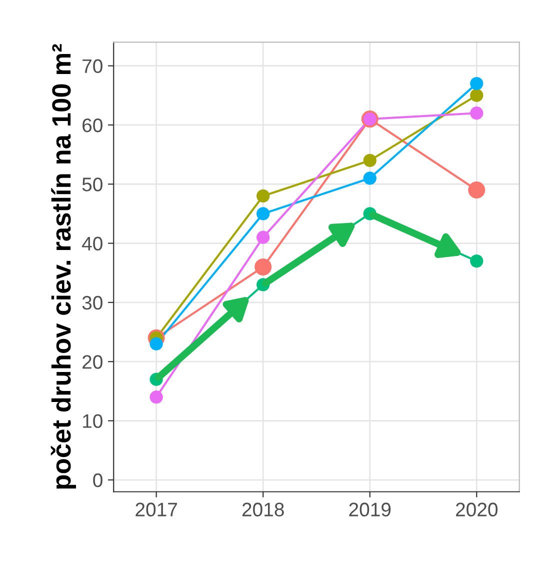 The width and height of the screenshot is (541, 562). What do you see at coordinates (97, 480) in the screenshot?
I see `y-tick-label: 0` at bounding box center [97, 480].